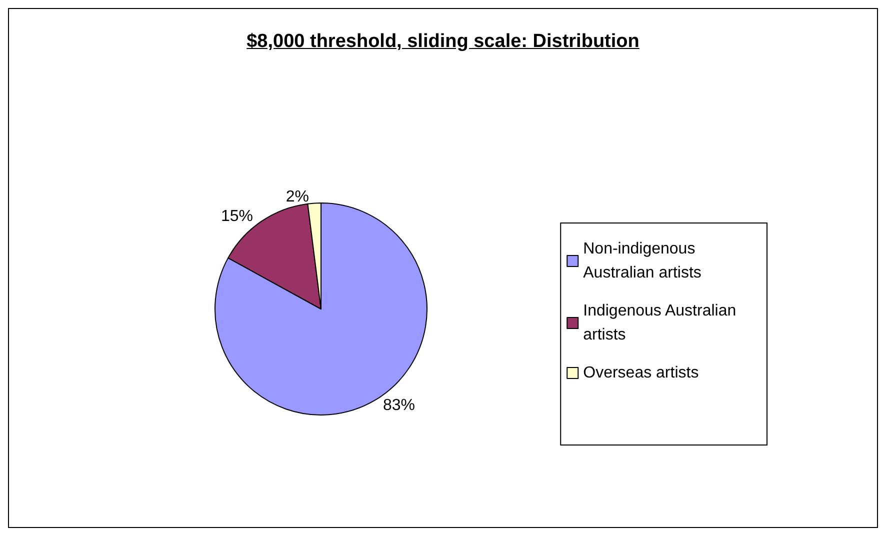 Image resolution: width=896 pixels, height=536 pixels. Describe the element at coordinates (237, 216) in the screenshot. I see `data-label: 15%` at that location.